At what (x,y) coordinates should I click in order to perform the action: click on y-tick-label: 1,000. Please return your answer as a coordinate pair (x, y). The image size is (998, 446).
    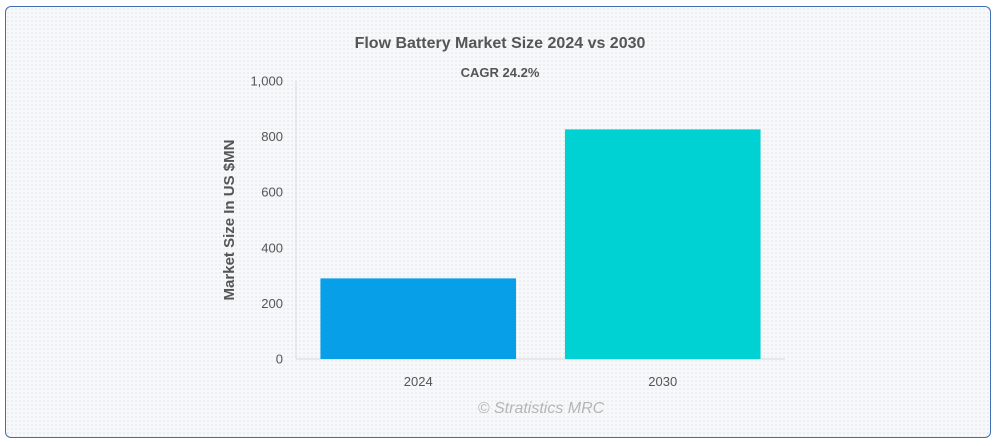
    Looking at the image, I should click on (266, 81).